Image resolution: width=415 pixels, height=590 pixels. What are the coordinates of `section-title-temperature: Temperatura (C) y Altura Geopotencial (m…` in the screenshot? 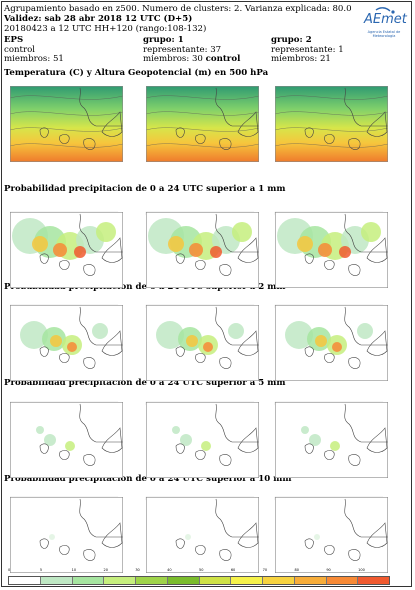 It's located at (136, 73).